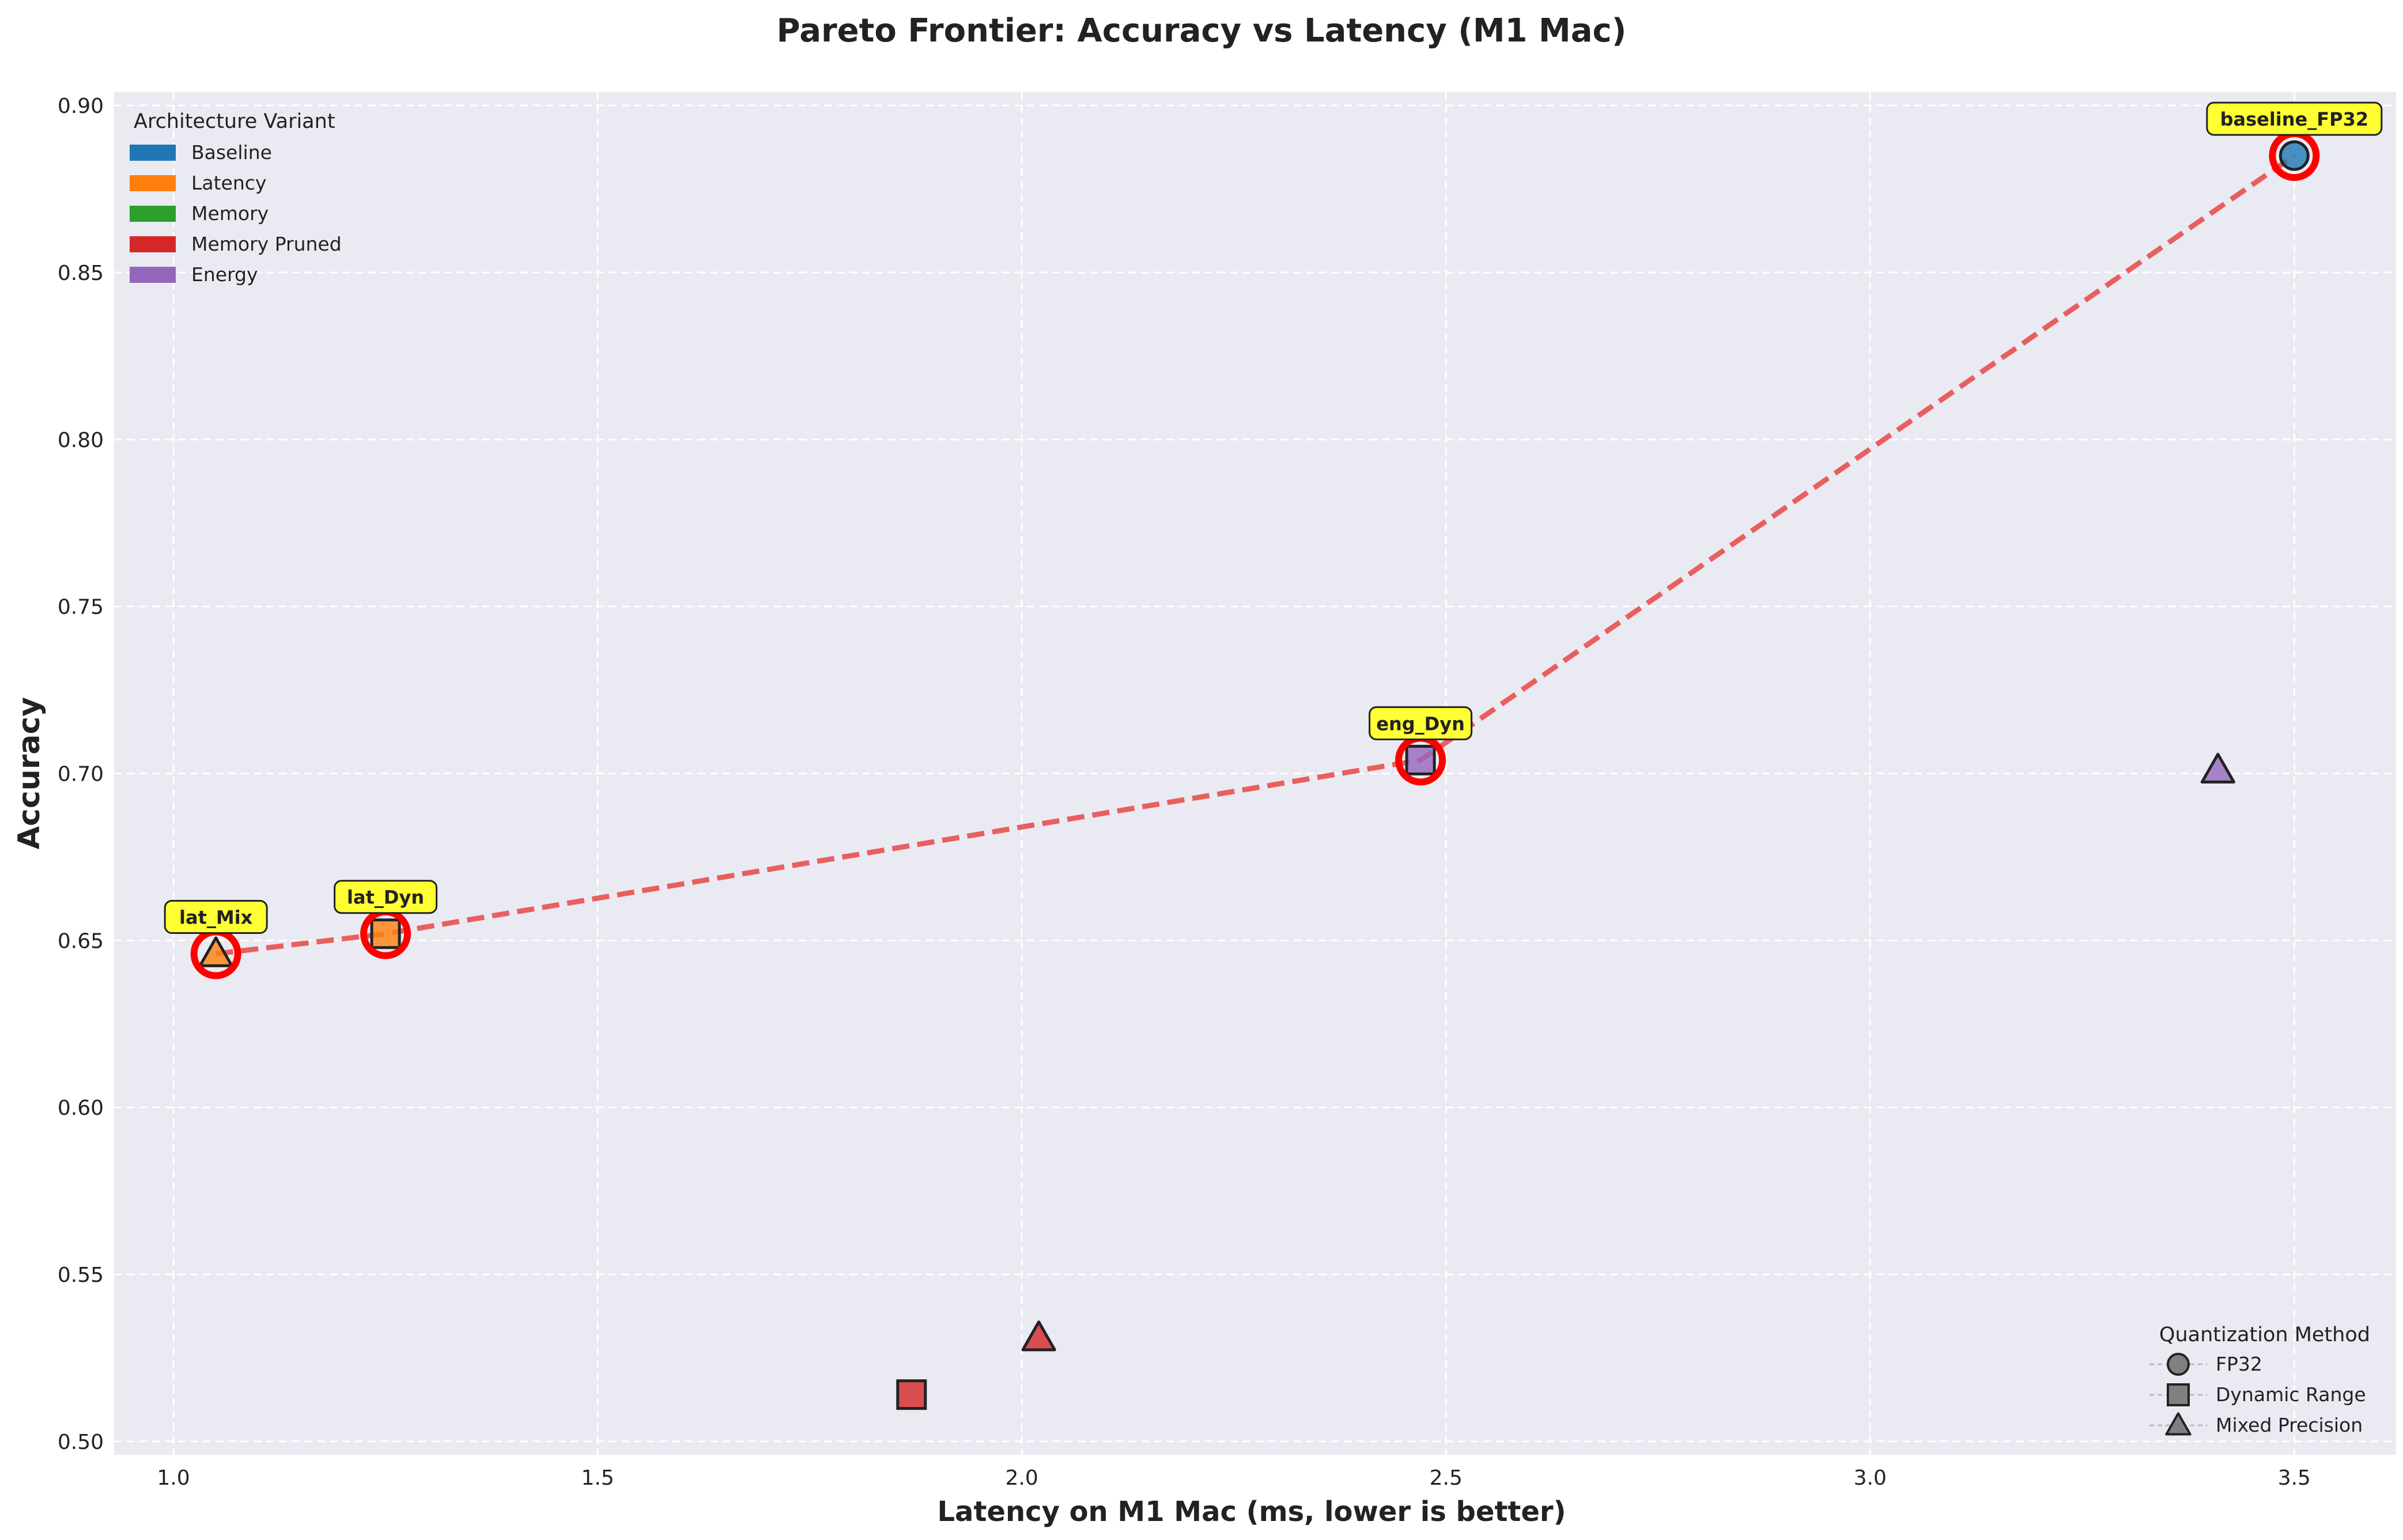 This screenshot has height=1540, width=2403. What do you see at coordinates (2291, 1395) in the screenshot?
I see `legend-quant-label: Dynamic Range` at bounding box center [2291, 1395].